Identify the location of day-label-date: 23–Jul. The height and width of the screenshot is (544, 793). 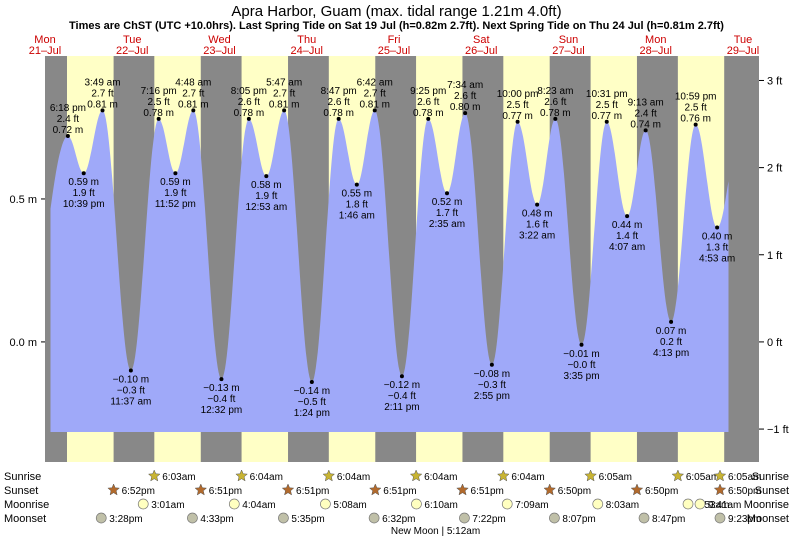
(219, 51).